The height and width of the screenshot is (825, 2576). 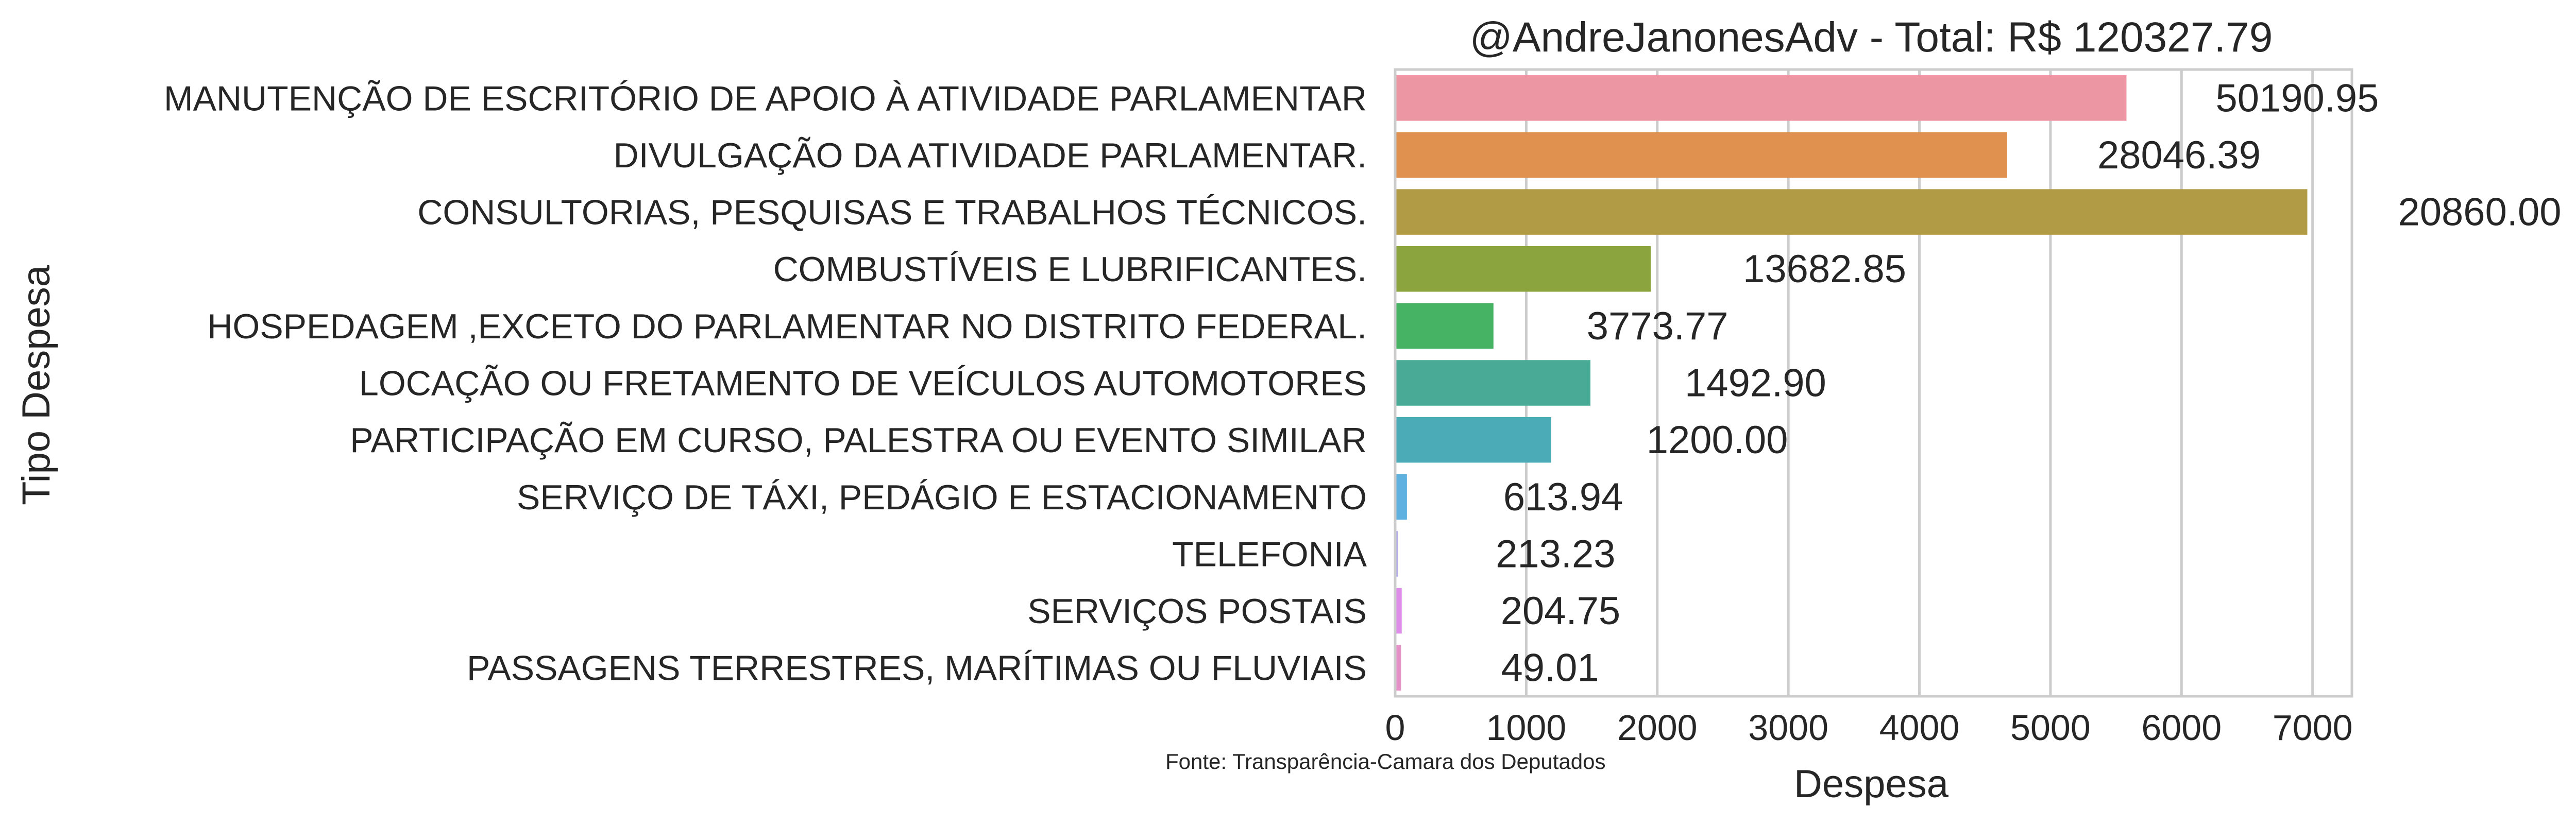 What do you see at coordinates (1269, 554) in the screenshot?
I see `category-label: TELEFONIA` at bounding box center [1269, 554].